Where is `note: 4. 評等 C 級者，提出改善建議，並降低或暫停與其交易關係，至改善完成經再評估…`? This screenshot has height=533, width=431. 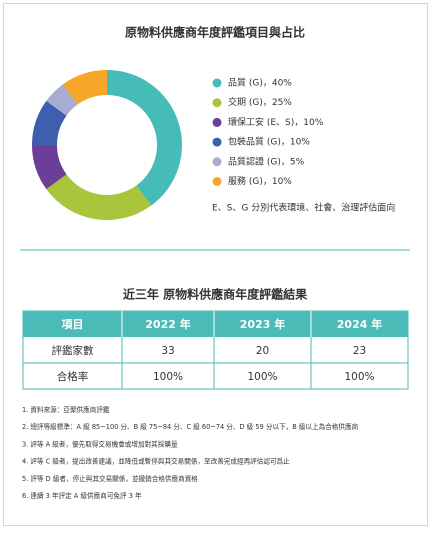 note: 4. 評等 C 級者，提出改善建議，並降低或暫停與其交易關係，至改善完成經再評估… is located at coordinates (156, 461).